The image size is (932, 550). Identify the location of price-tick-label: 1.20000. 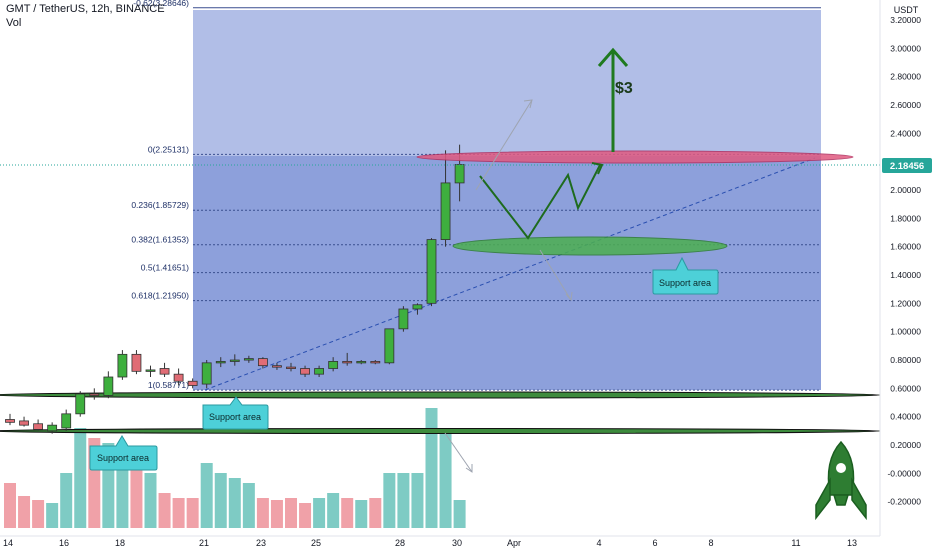
(905, 303).